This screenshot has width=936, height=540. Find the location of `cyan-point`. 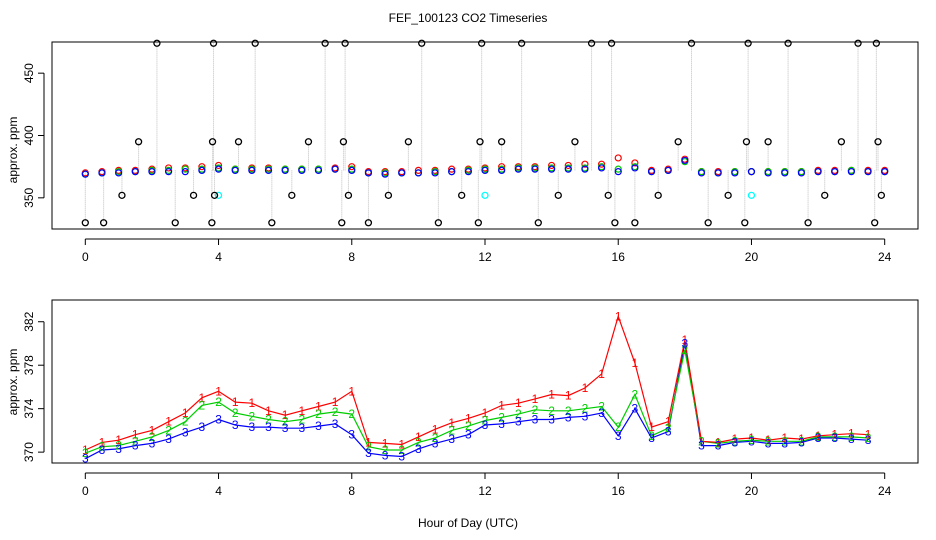

cyan-point is located at coordinates (485, 195).